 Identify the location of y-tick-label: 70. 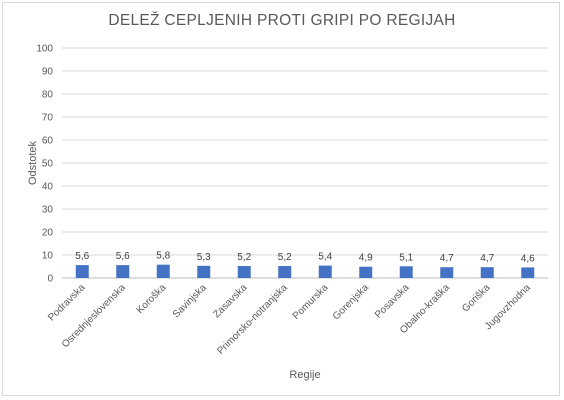
(48, 118).